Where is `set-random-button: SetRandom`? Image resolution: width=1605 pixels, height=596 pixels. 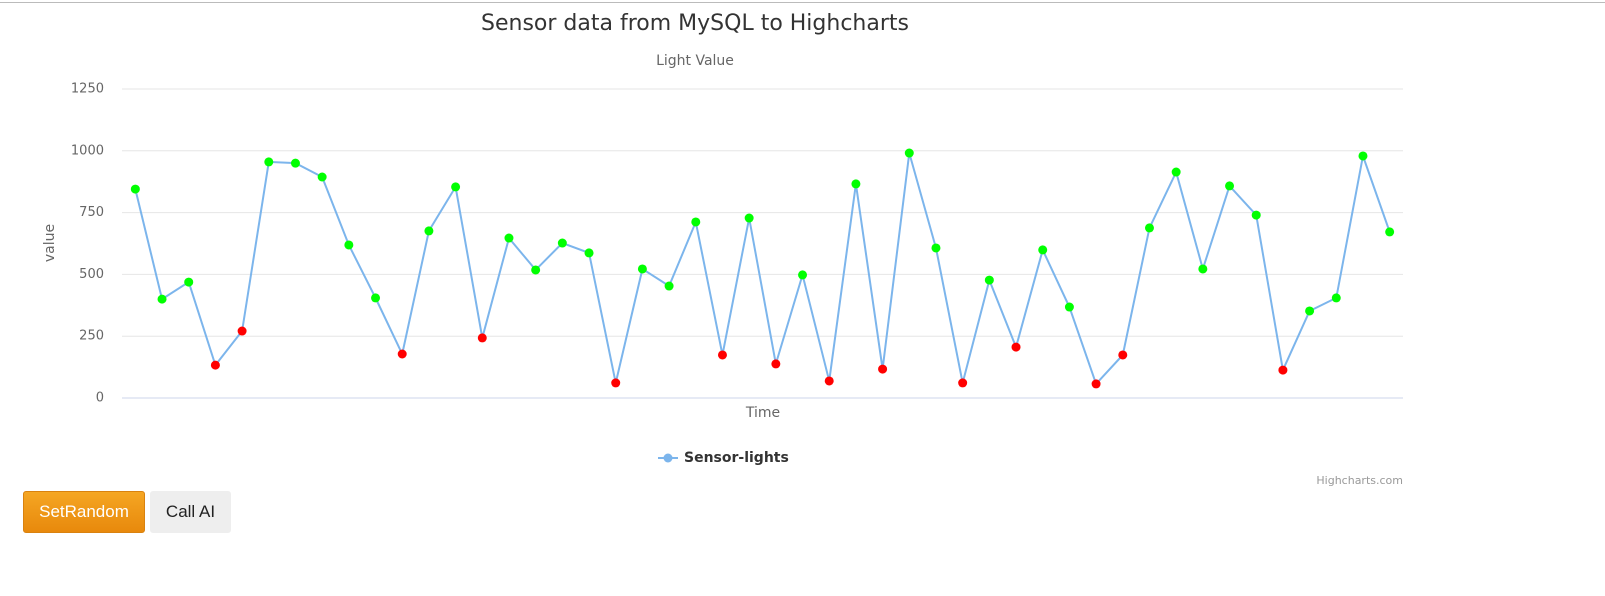 set-random-button: SetRandom is located at coordinates (84, 512).